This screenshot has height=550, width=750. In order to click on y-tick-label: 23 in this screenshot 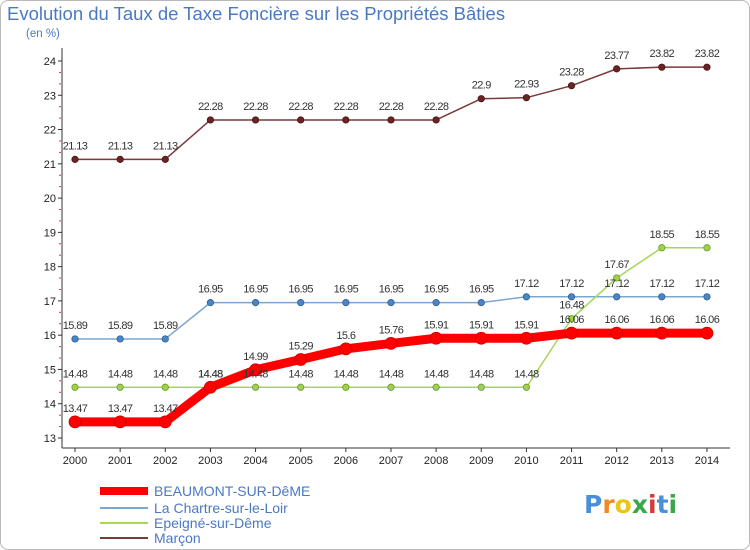, I will do `click(50, 96)`.